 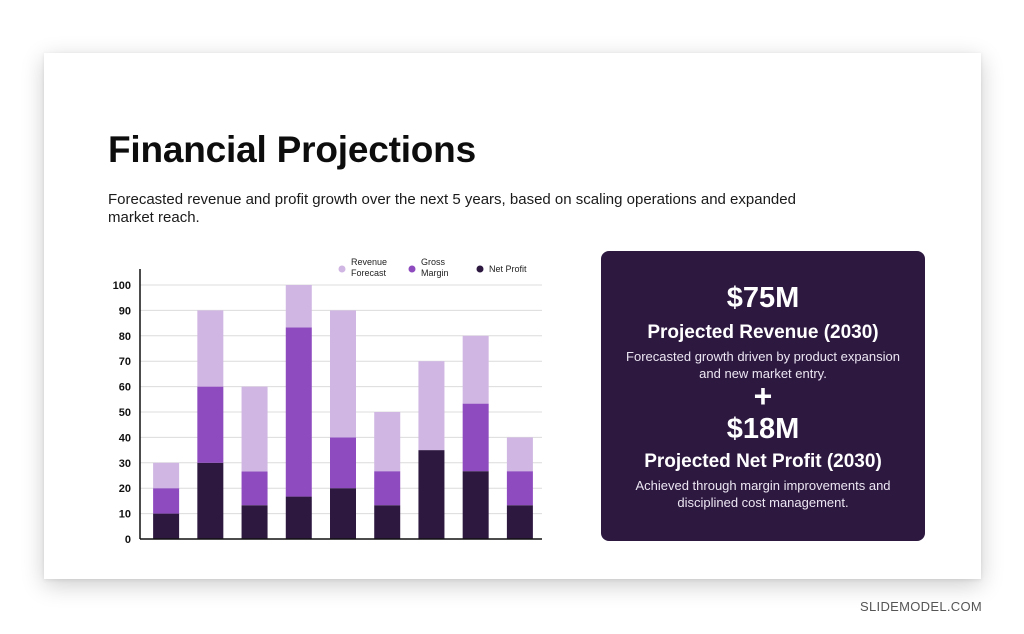 What do you see at coordinates (369, 262) in the screenshot?
I see `legend-label: Revenue` at bounding box center [369, 262].